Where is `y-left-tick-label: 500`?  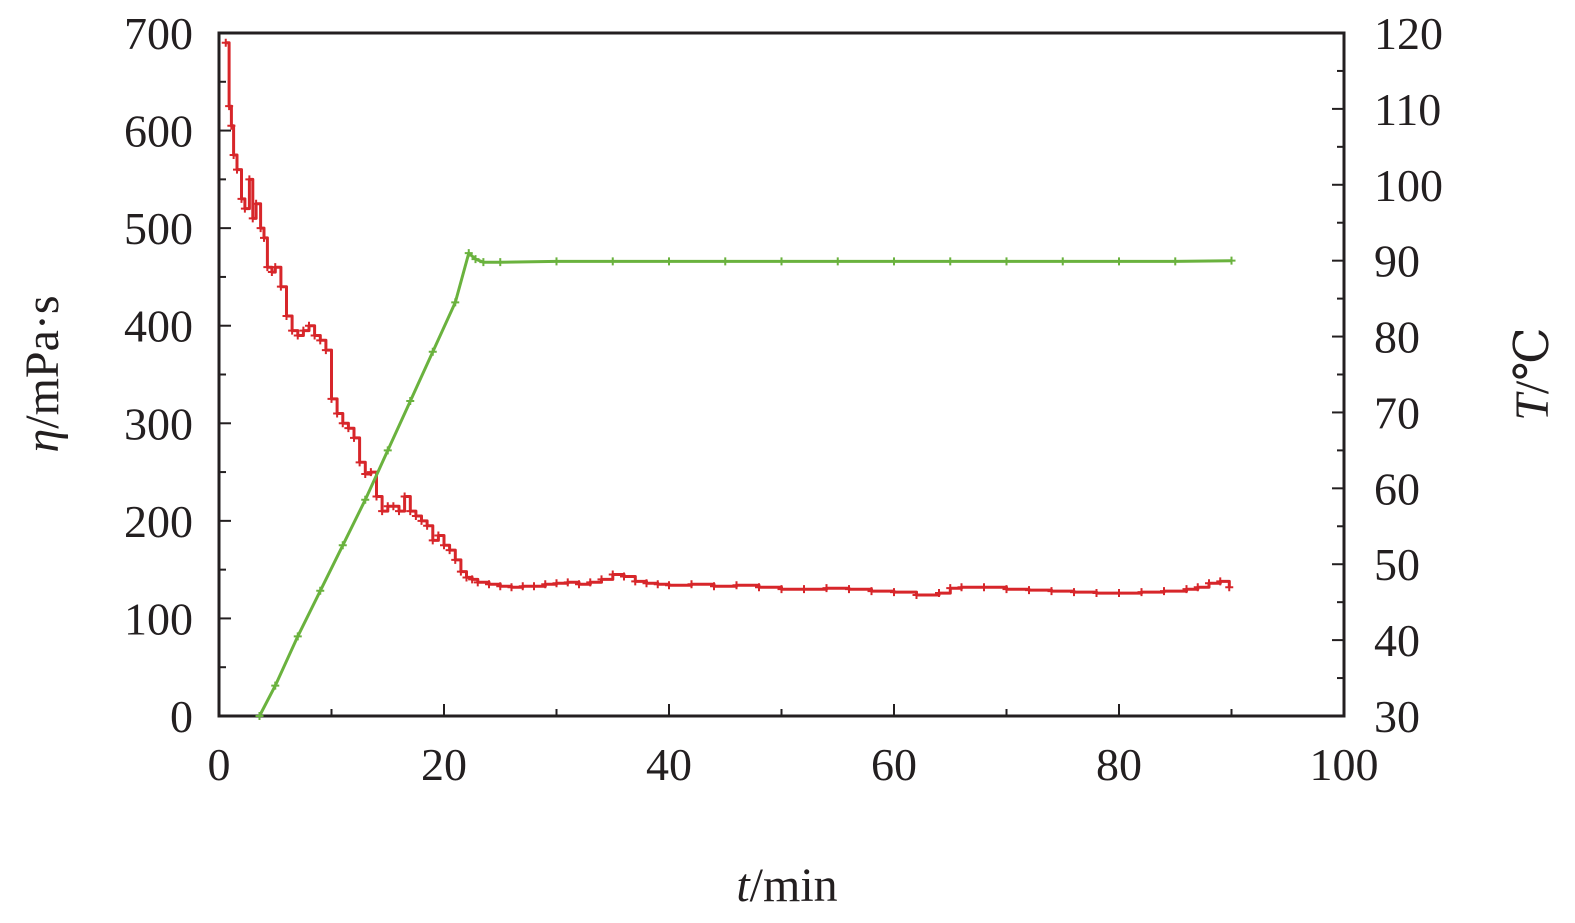
y-left-tick-label: 500 is located at coordinates (158, 228).